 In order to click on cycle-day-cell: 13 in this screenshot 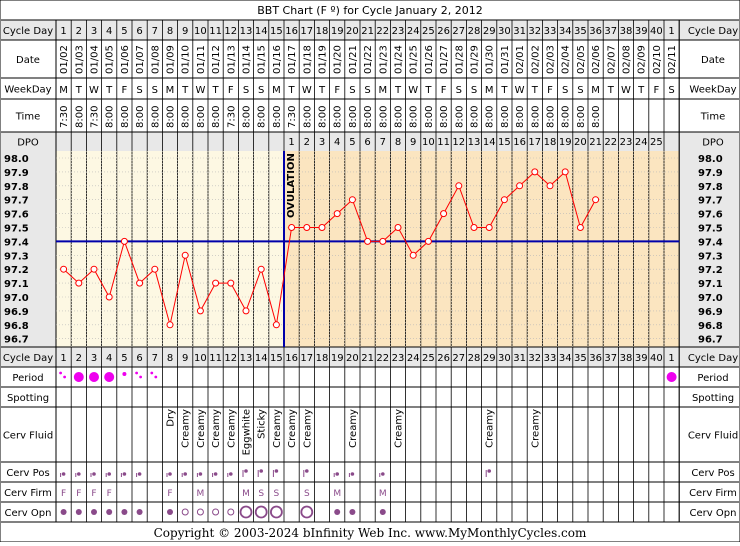, I will do `click(246, 31)`.